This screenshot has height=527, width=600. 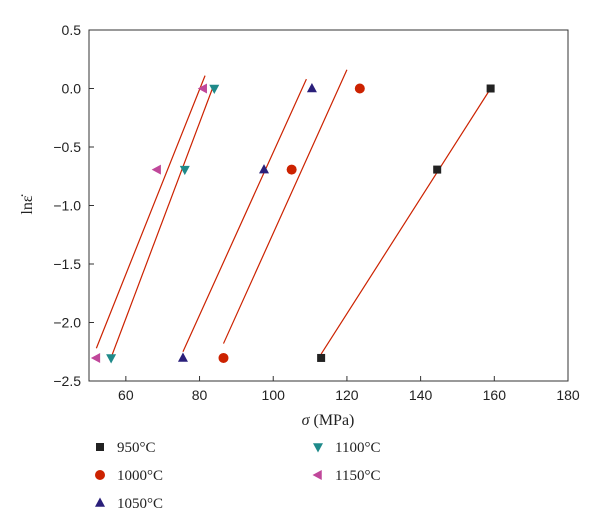 I want to click on y-tick-label: −0.5, so click(x=67, y=147).